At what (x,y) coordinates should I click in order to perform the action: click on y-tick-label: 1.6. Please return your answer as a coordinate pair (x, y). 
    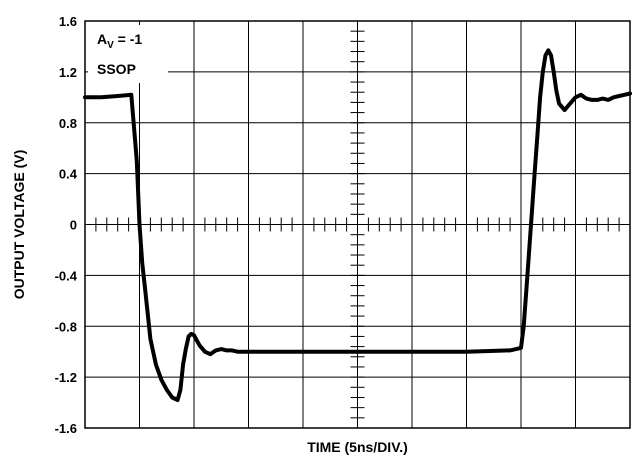
    Looking at the image, I should click on (68, 21).